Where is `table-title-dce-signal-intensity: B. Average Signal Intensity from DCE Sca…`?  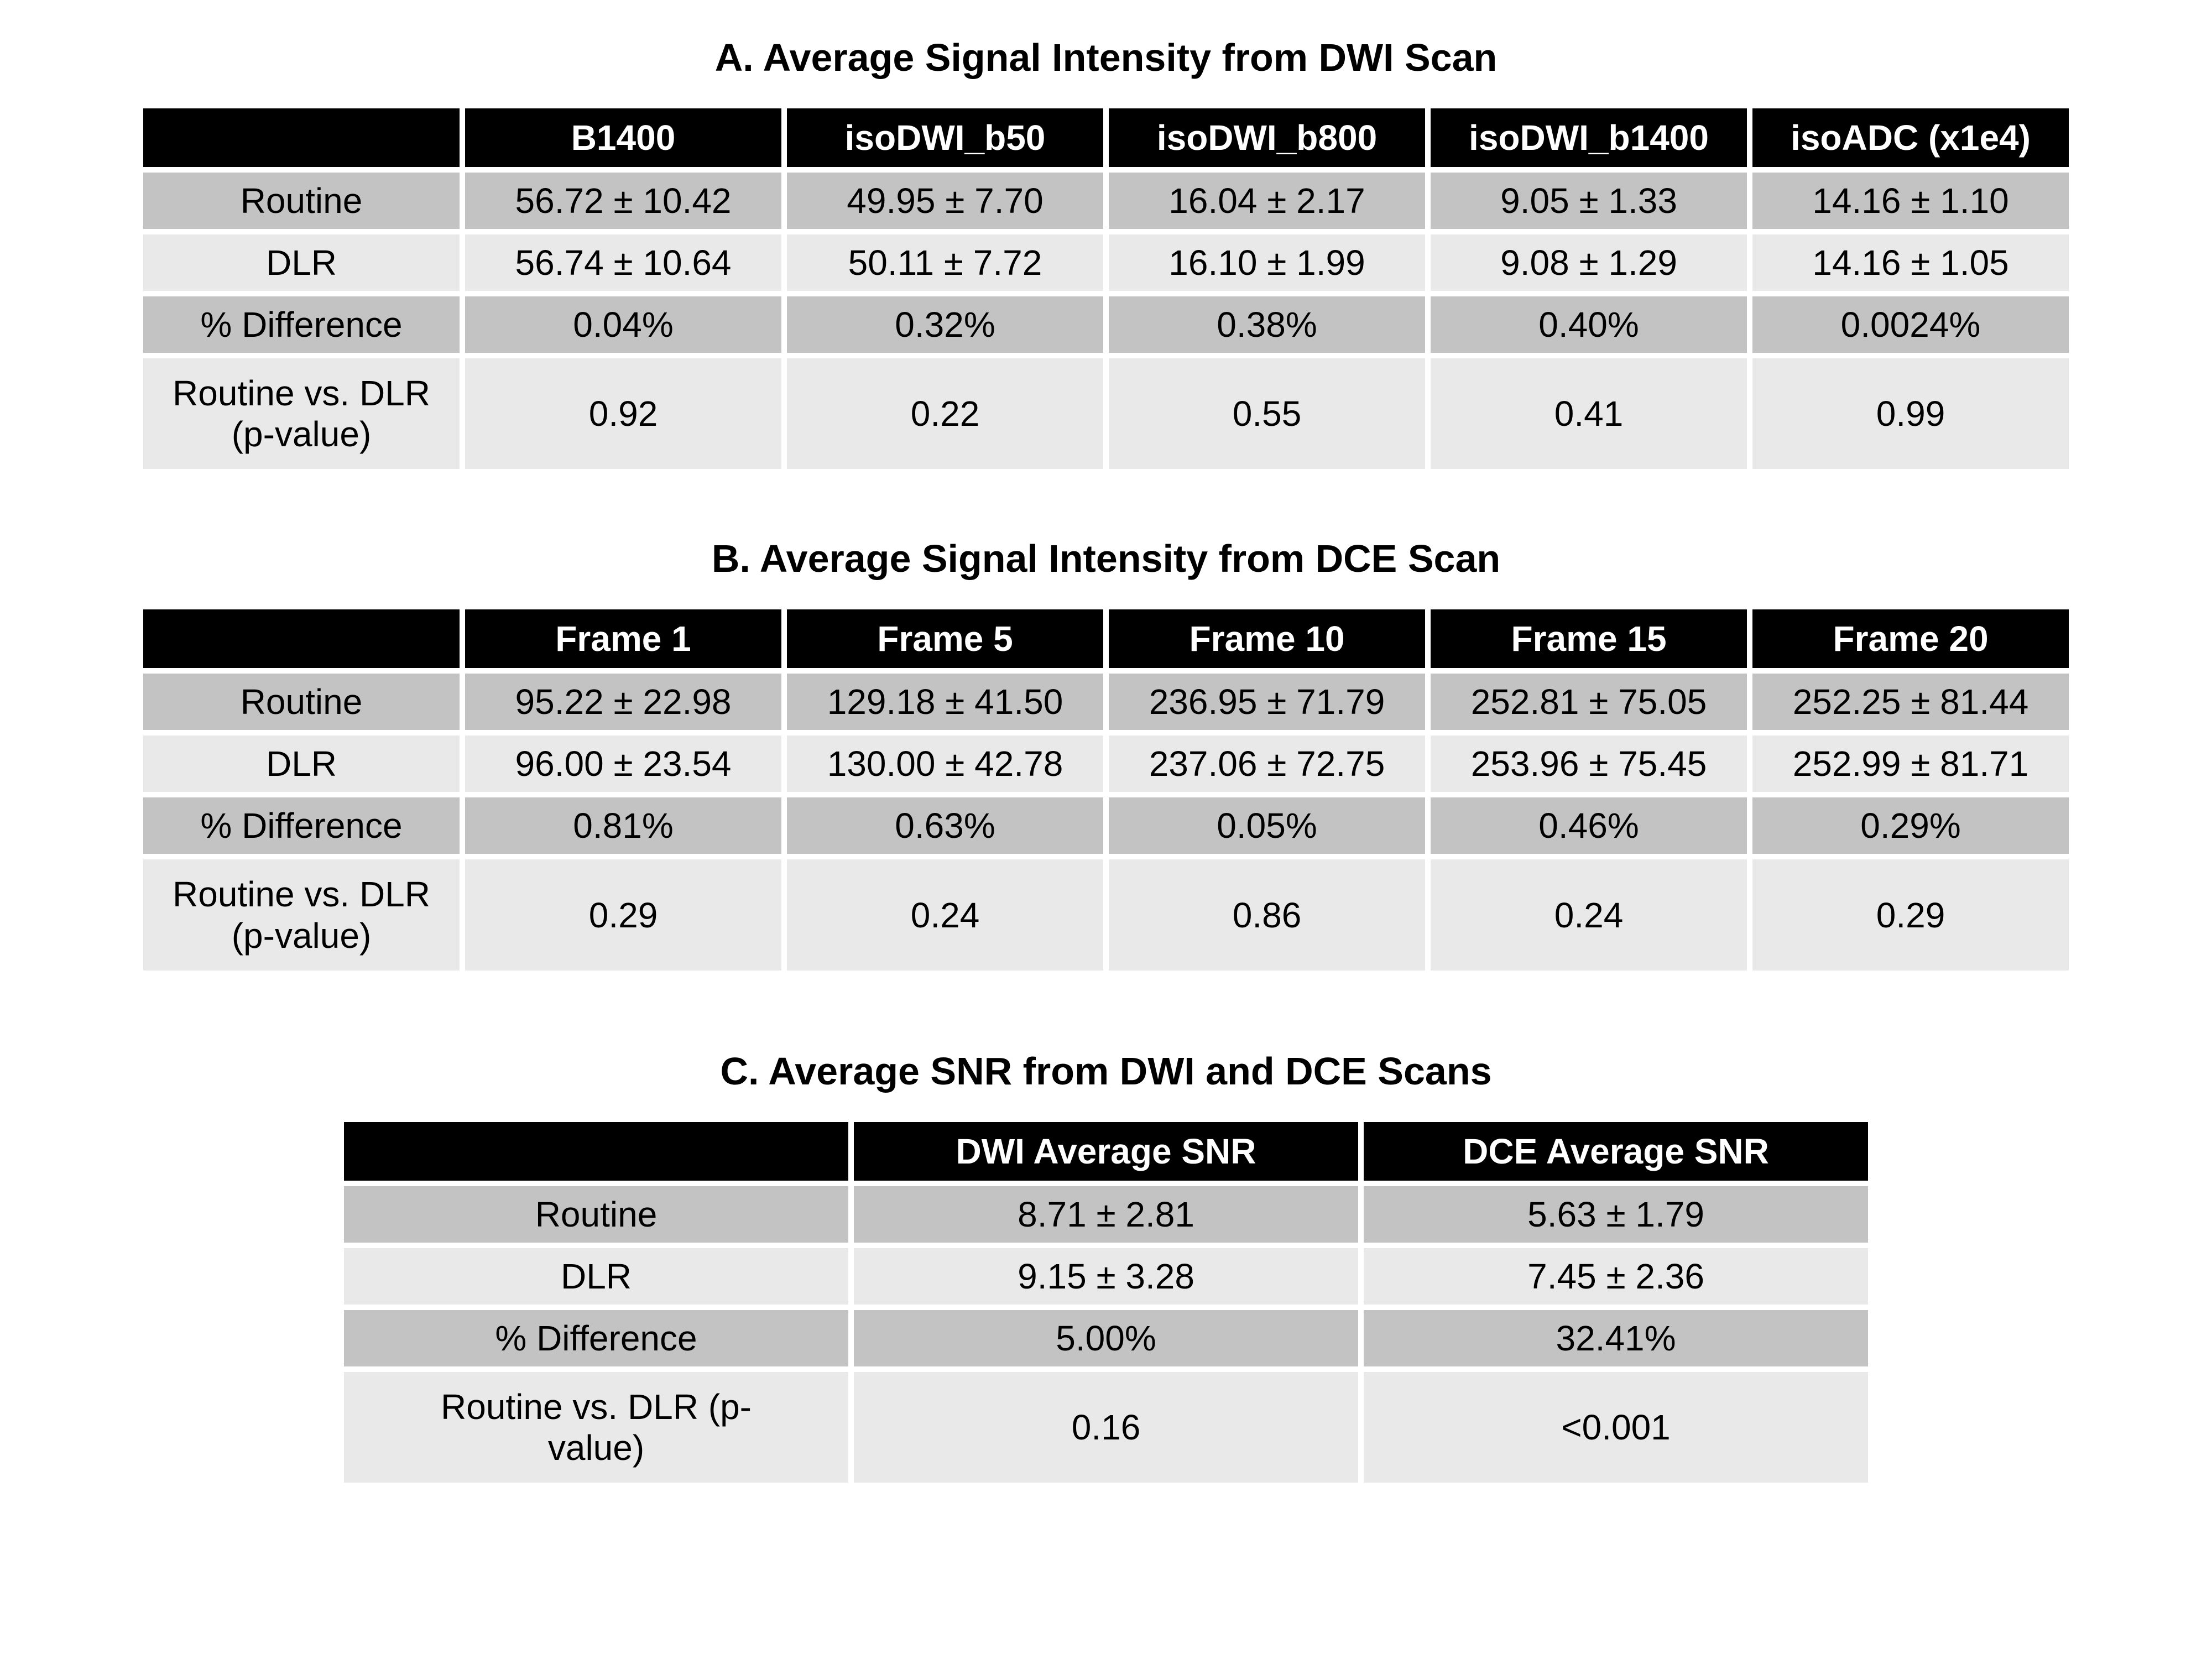
table-title-dce-signal-intensity: B. Average Signal Intensity from DCE Sca… is located at coordinates (1106, 559).